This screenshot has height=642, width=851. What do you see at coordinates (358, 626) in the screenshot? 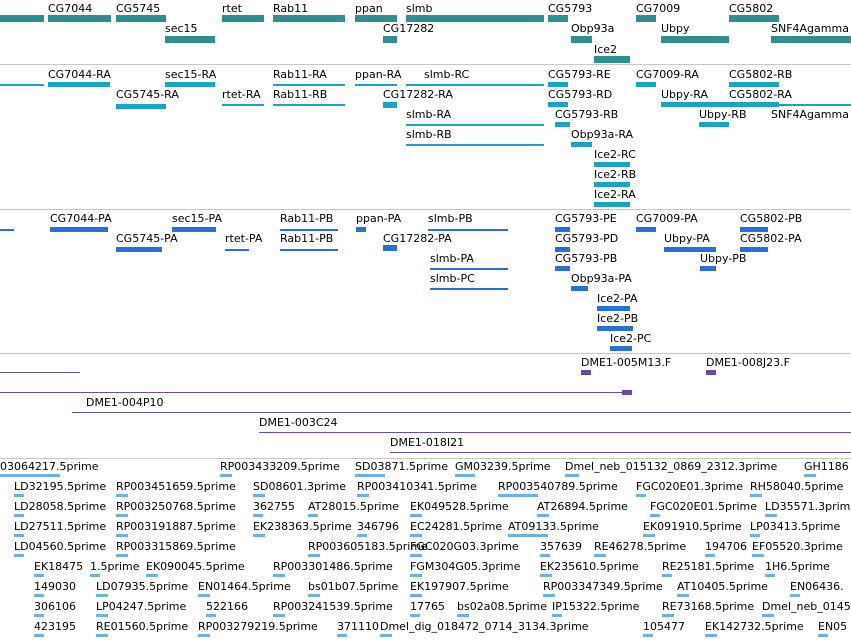
I see `ests-label: 371110` at bounding box center [358, 626].